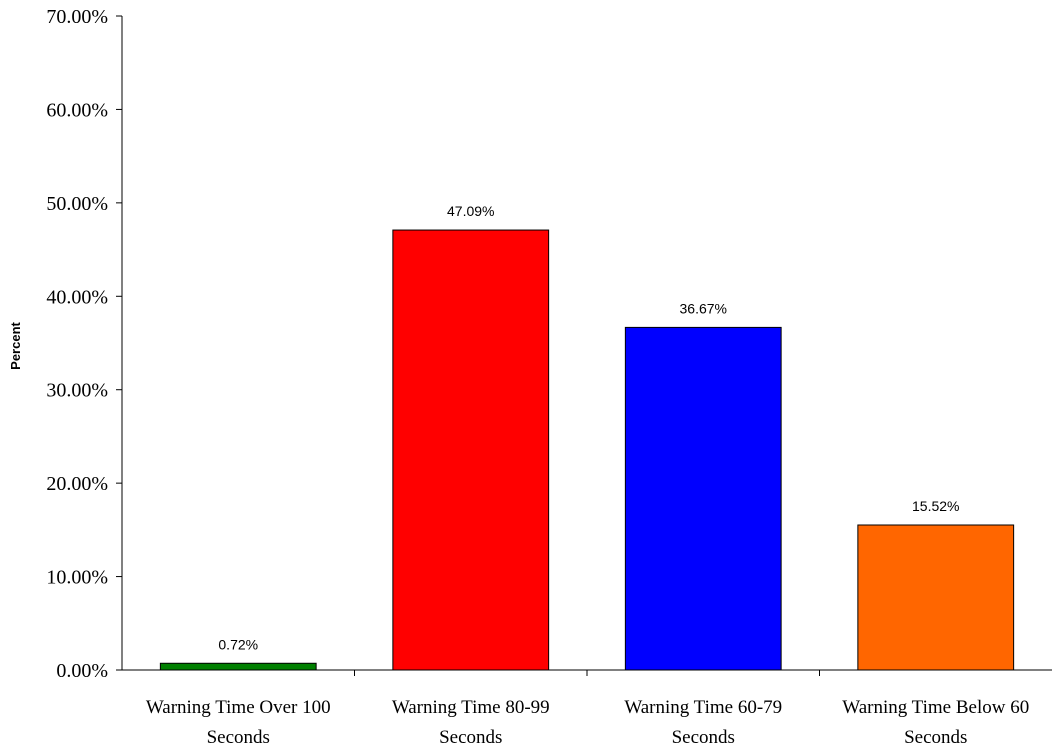 This screenshot has height=753, width=1062. I want to click on y-axis-title: Percent, so click(15, 345).